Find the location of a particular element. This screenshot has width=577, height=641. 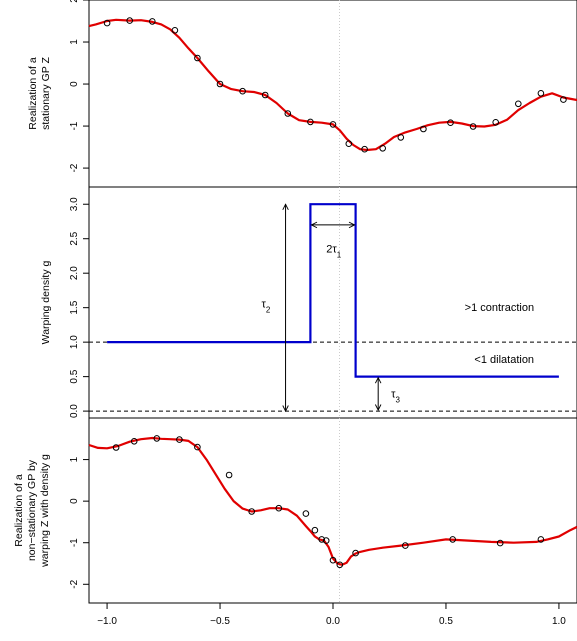

panel-bottom-ylabel-line-2: non−stationary GP by is located at coordinates (32, 510).